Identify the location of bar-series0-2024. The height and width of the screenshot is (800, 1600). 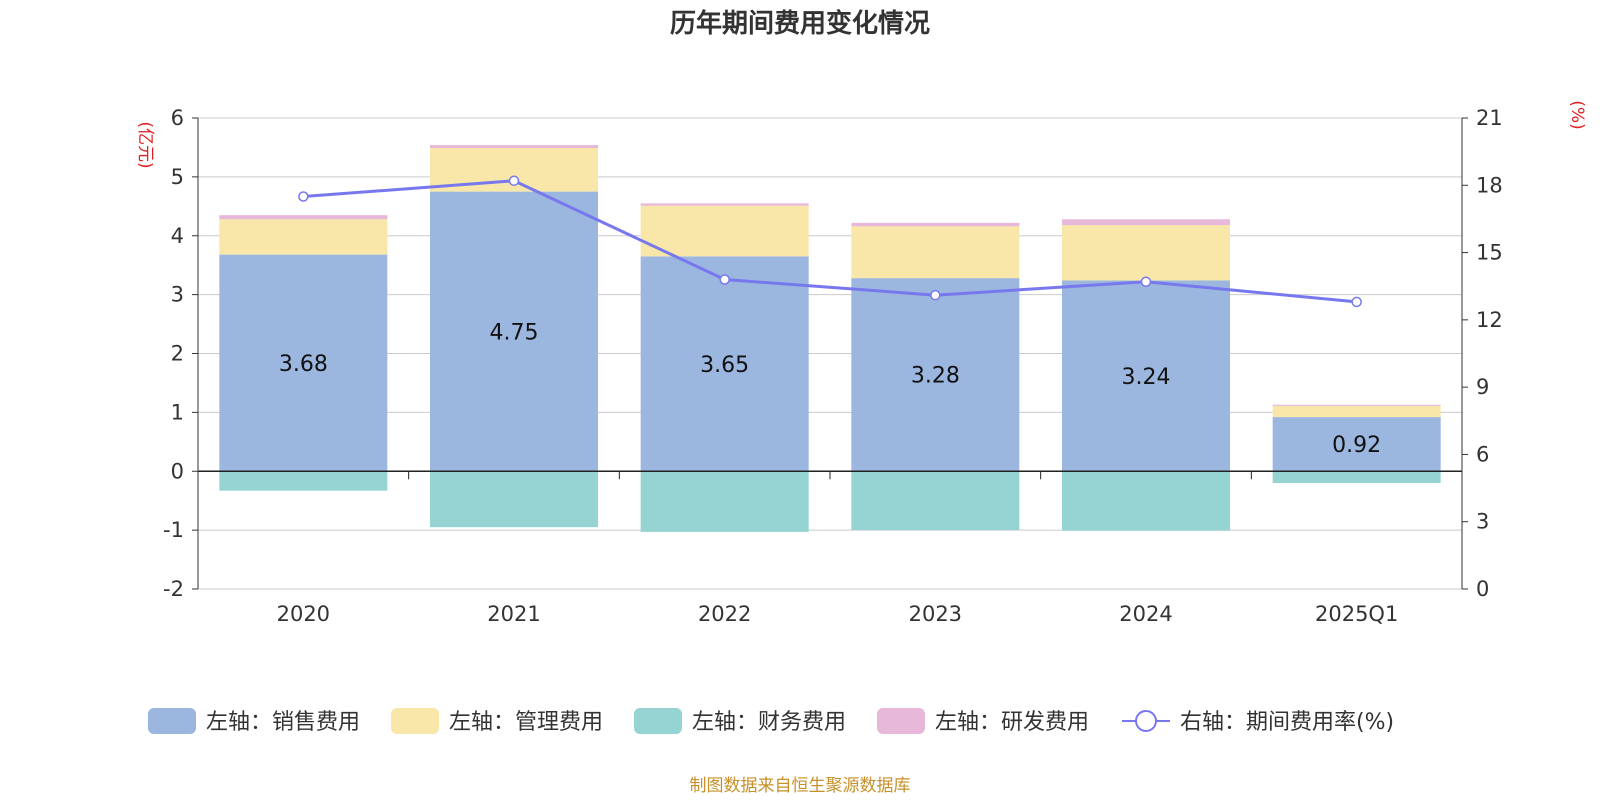
(1146, 376).